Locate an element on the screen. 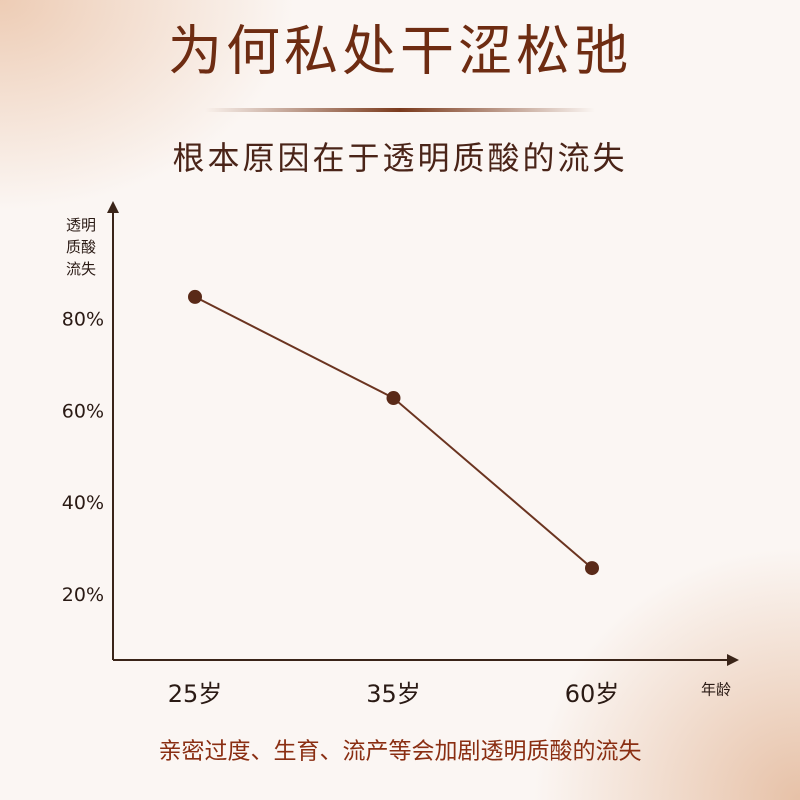 This screenshot has height=800, width=800. y-tick-label: 20% is located at coordinates (83, 595).